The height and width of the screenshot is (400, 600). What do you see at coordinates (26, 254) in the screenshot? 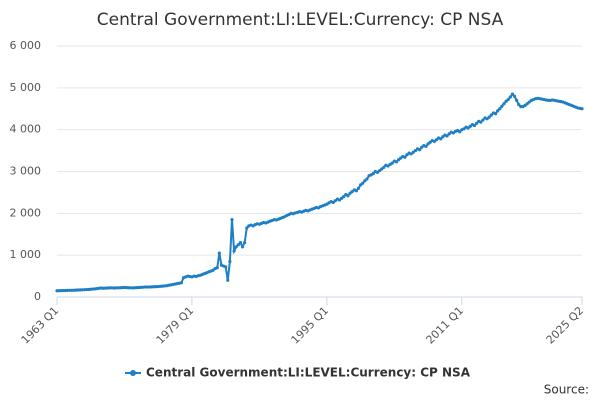
I see `y-tick-label: 1 000` at bounding box center [26, 254].